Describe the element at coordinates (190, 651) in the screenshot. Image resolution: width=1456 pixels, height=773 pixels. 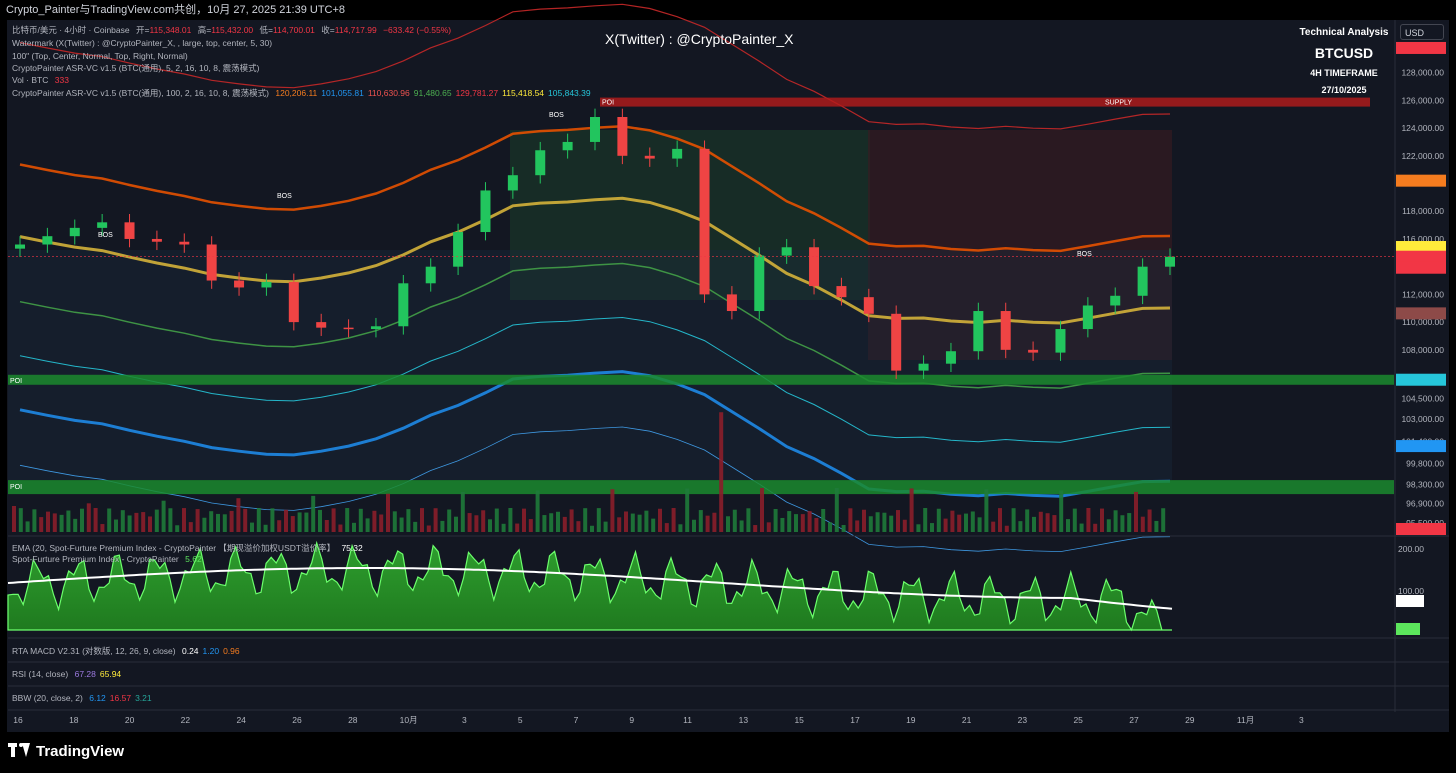
I see `macd-value-0: 0.24` at that location.